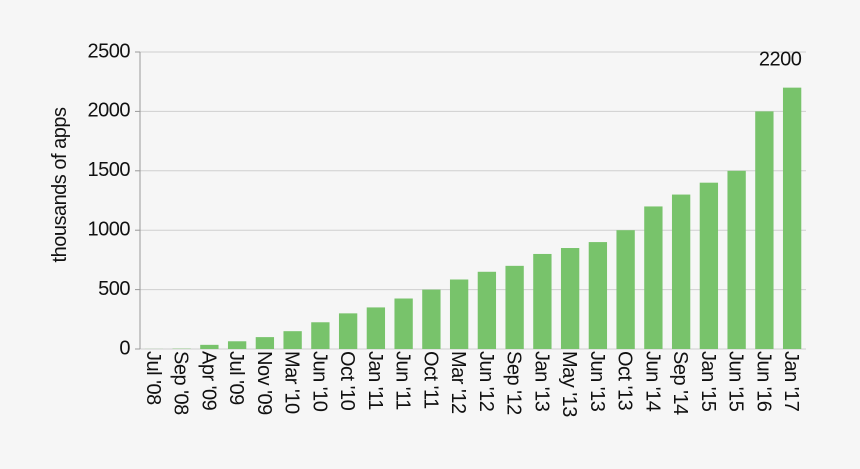  Describe the element at coordinates (109, 111) in the screenshot. I see `y-tick-label: 2000` at that location.